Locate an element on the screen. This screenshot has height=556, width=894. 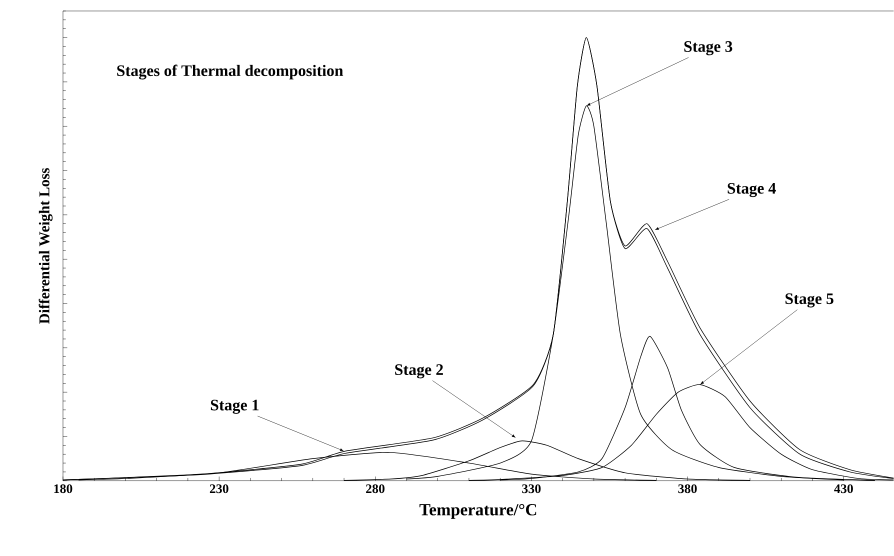
x-axis-title: Temperature/°C is located at coordinates (477, 511).